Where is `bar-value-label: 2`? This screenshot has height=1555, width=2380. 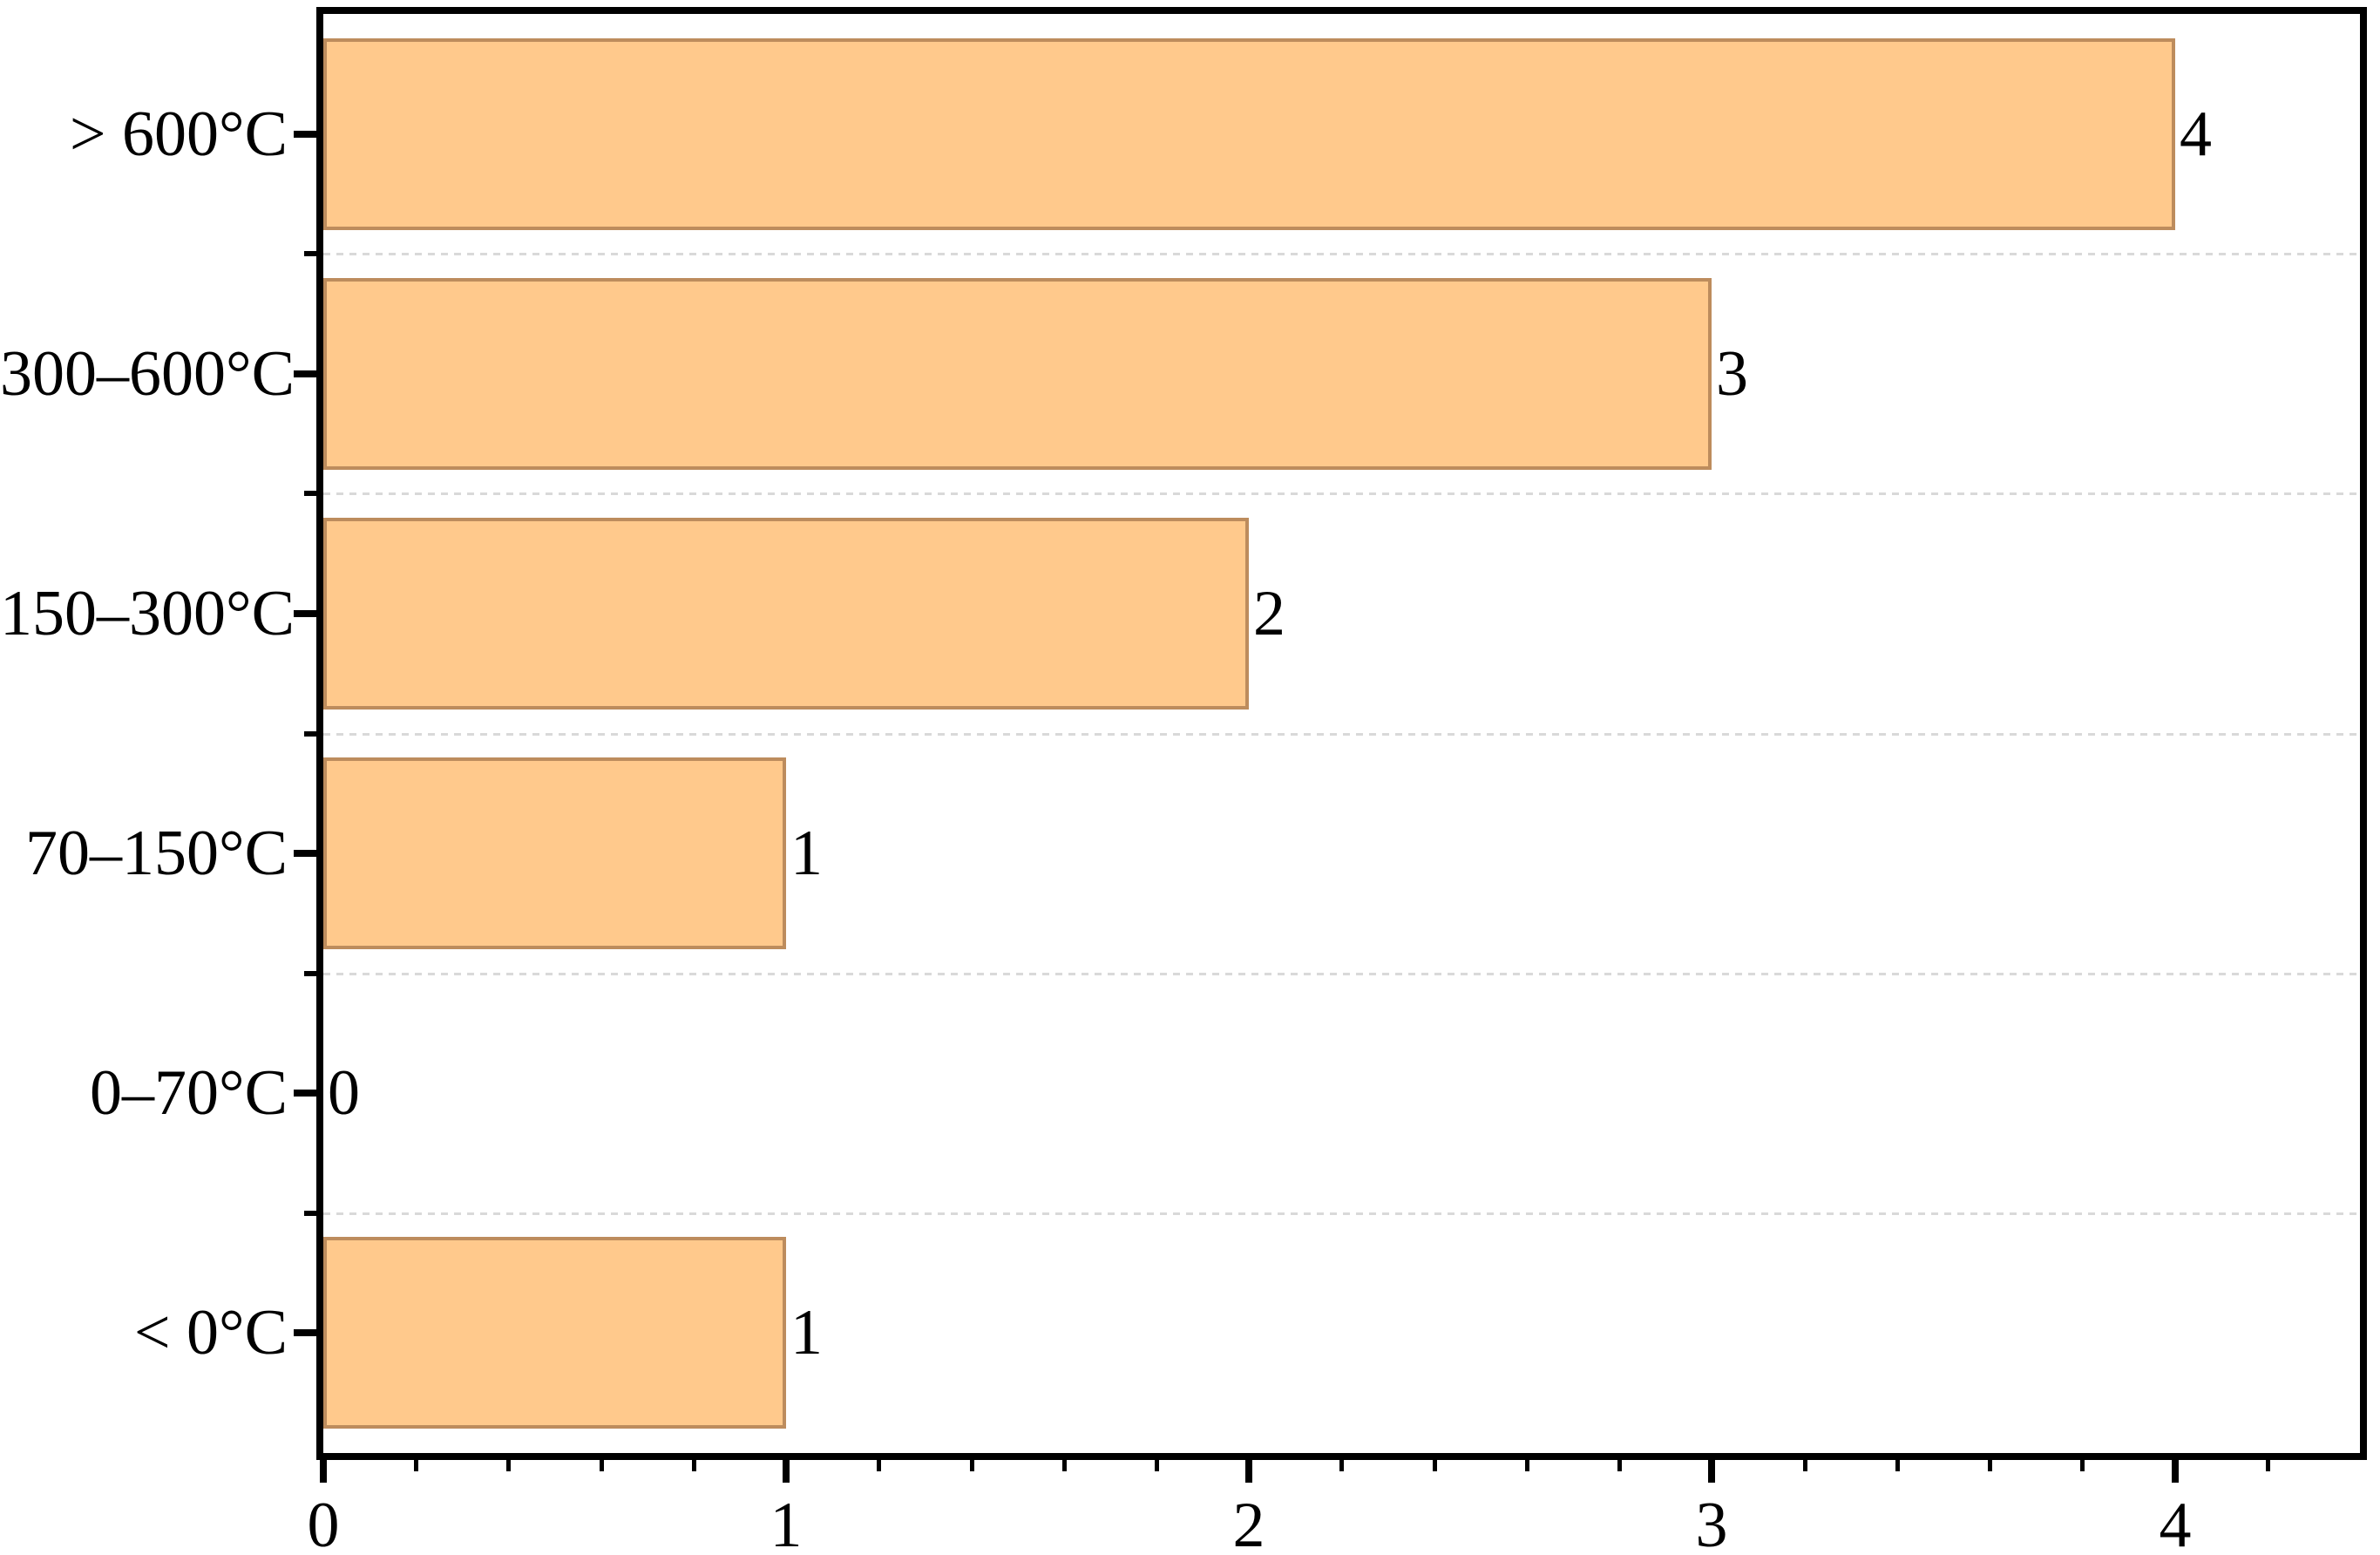
bar-value-label: 2 is located at coordinates (1269, 613).